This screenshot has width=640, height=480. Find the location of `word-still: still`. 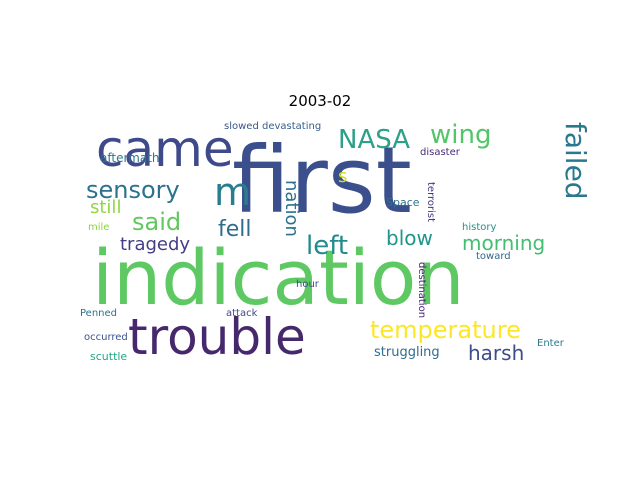

word-still: still is located at coordinates (105, 207).